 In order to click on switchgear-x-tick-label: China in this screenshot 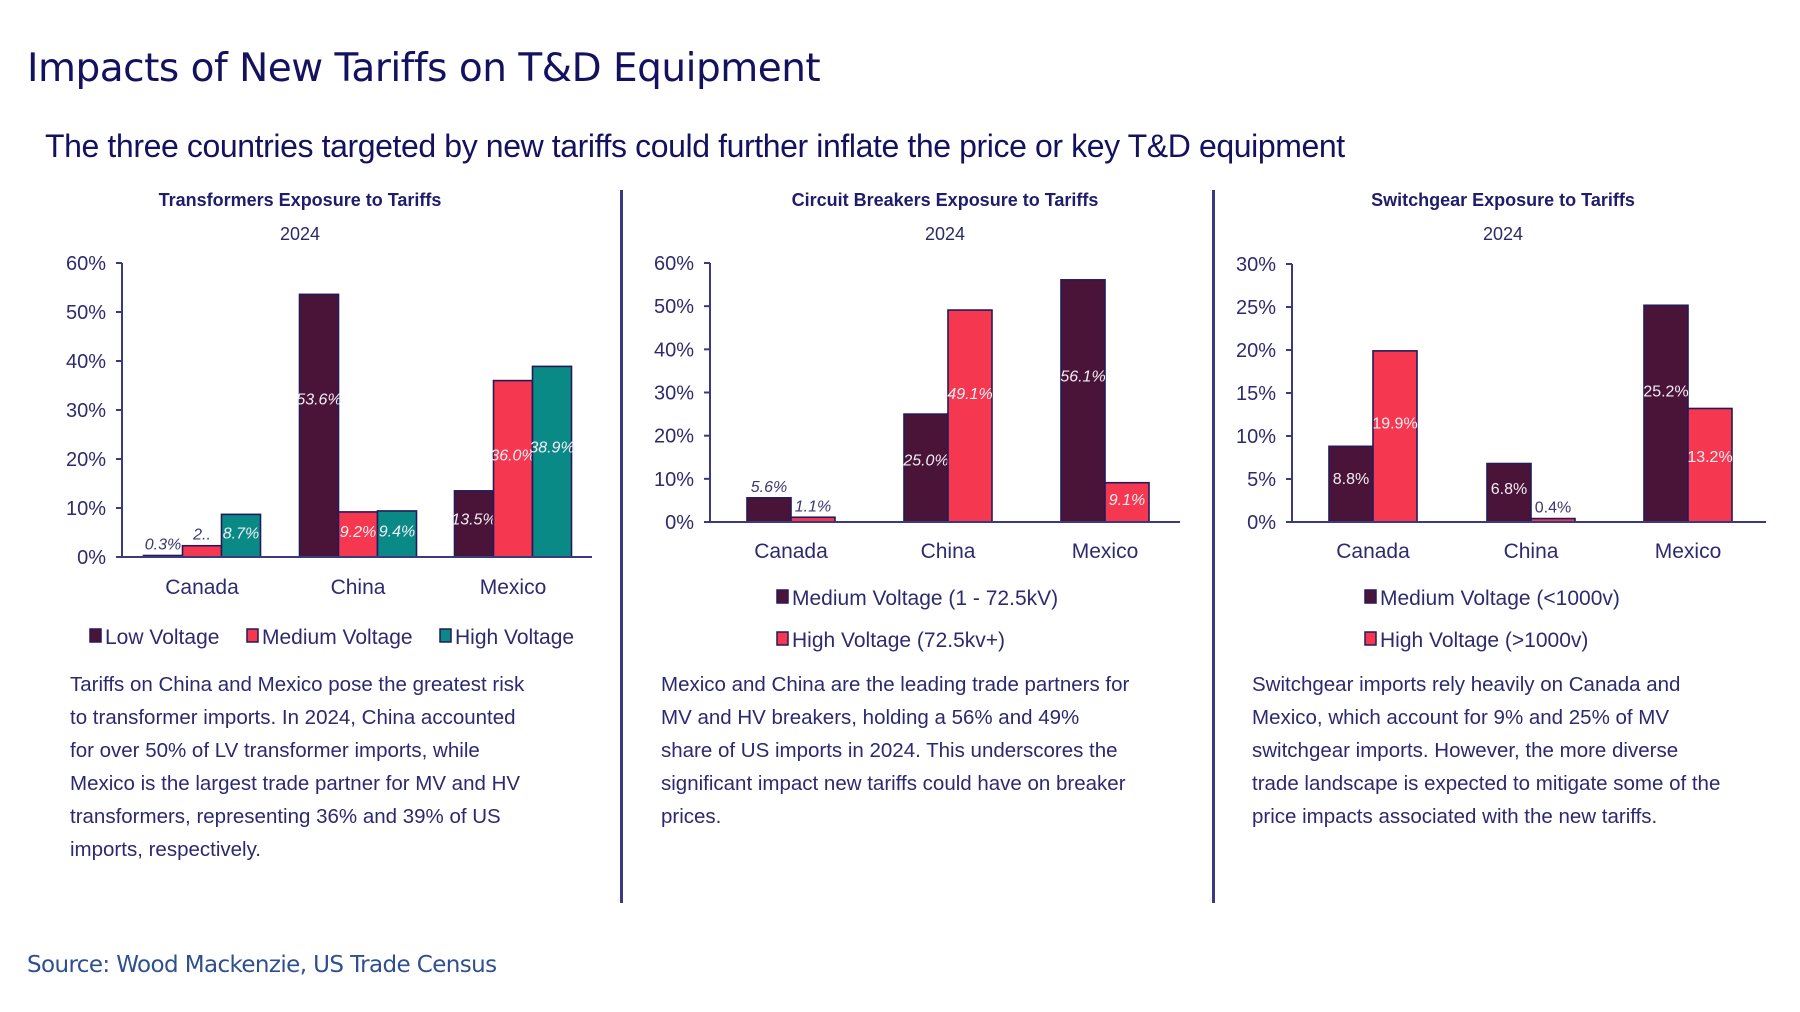, I will do `click(1531, 551)`.